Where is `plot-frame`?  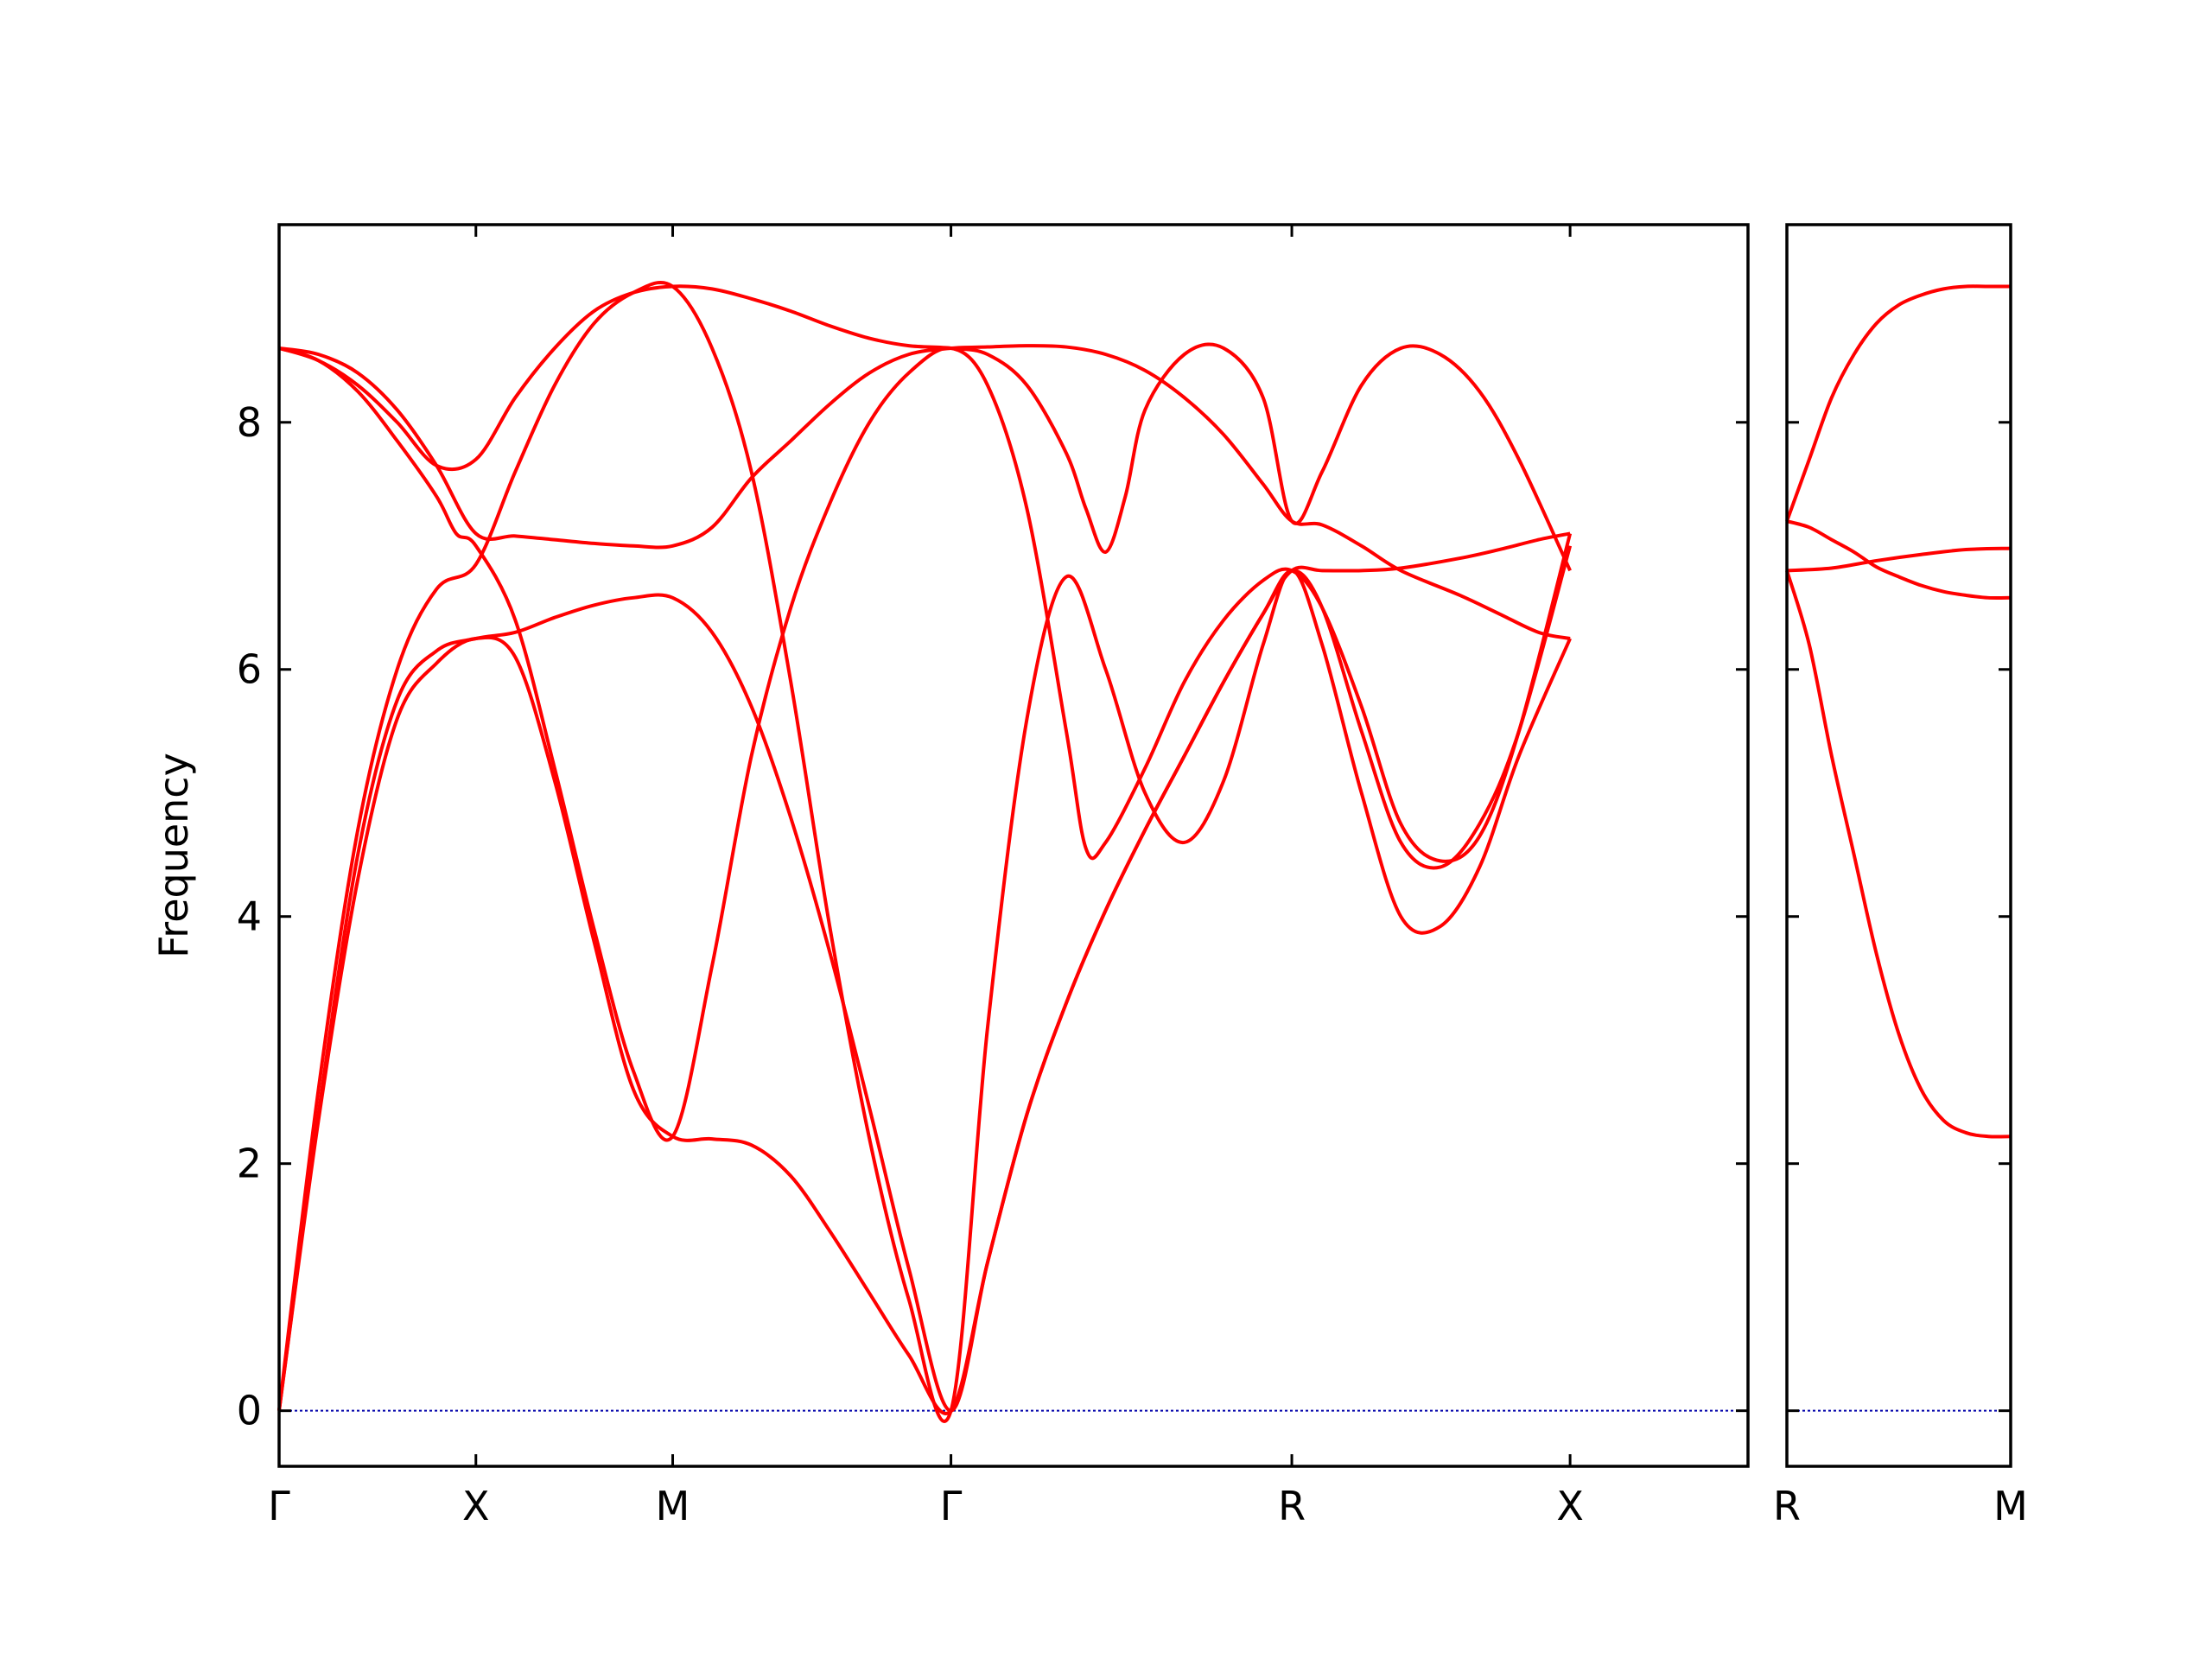 plot-frame is located at coordinates (1898, 845).